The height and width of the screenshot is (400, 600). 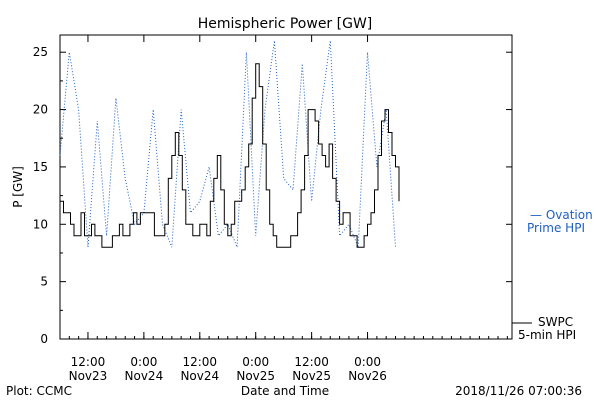 What do you see at coordinates (44, 339) in the screenshot?
I see `y-tick-label: 0` at bounding box center [44, 339].